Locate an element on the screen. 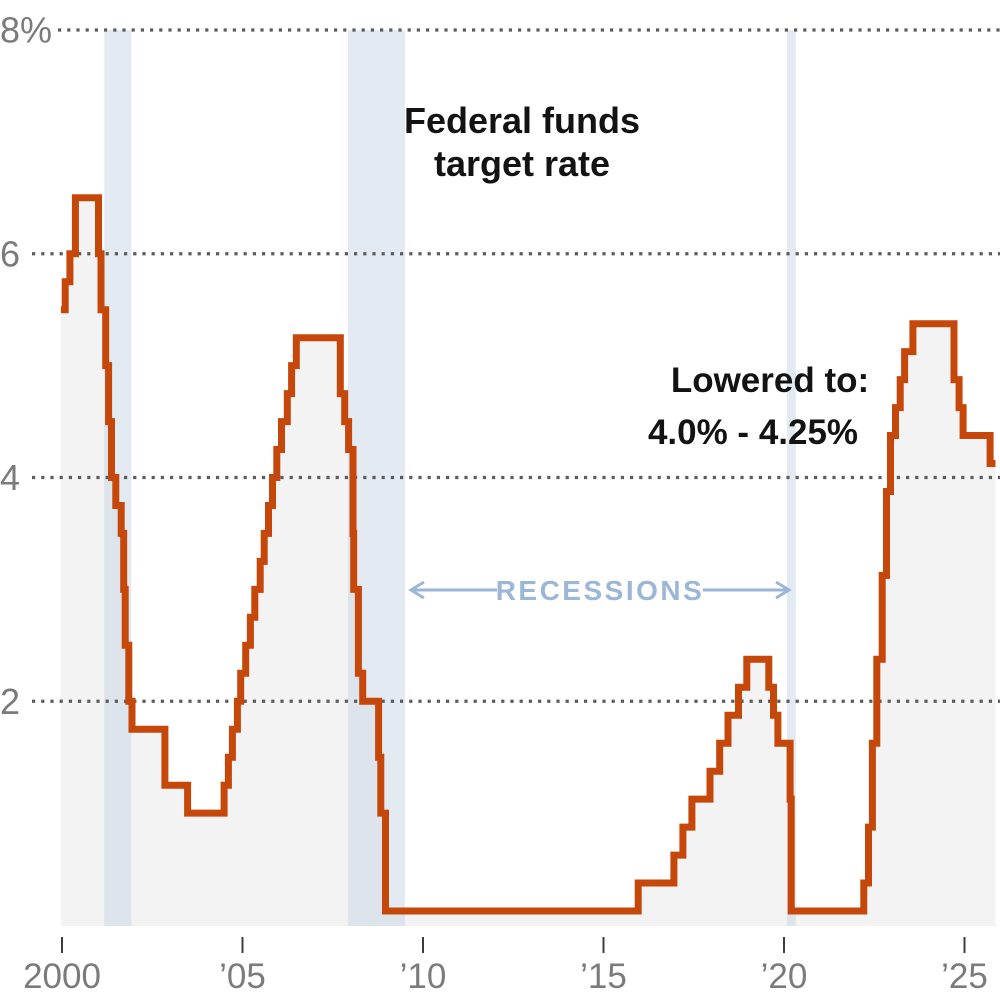 Image resolution: width=1000 pixels, height=1000 pixels. recessions-label: RECESSIONS is located at coordinates (600, 590).